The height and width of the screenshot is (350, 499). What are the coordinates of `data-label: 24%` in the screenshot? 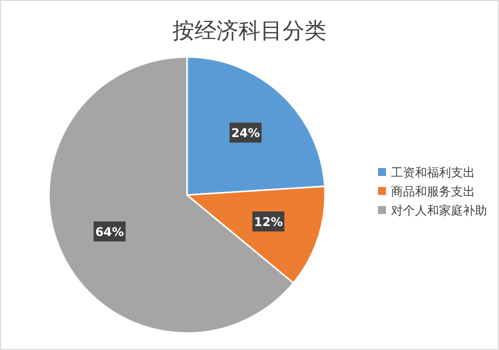 It's located at (245, 133).